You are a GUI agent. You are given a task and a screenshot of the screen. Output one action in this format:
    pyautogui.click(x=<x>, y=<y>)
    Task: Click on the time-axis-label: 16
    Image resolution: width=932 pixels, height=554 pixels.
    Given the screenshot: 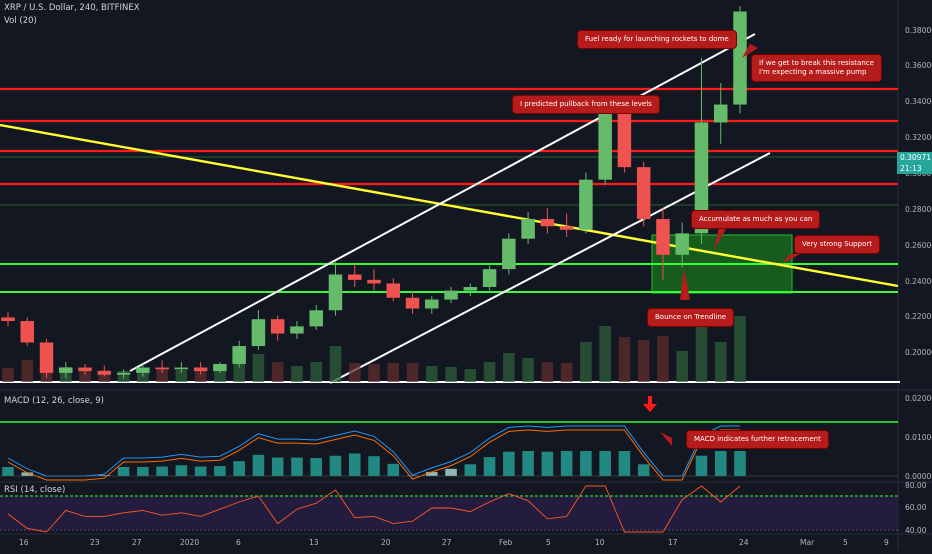 What is the action you would take?
    pyautogui.click(x=24, y=542)
    